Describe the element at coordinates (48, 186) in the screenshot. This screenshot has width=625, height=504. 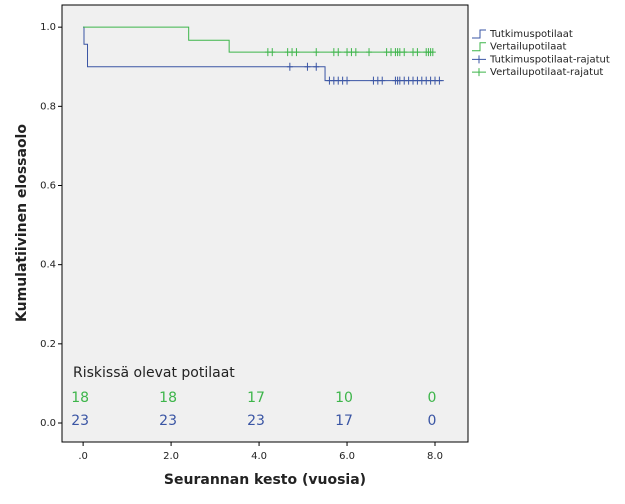
I see `y-tick-label: 0.6` at that location.